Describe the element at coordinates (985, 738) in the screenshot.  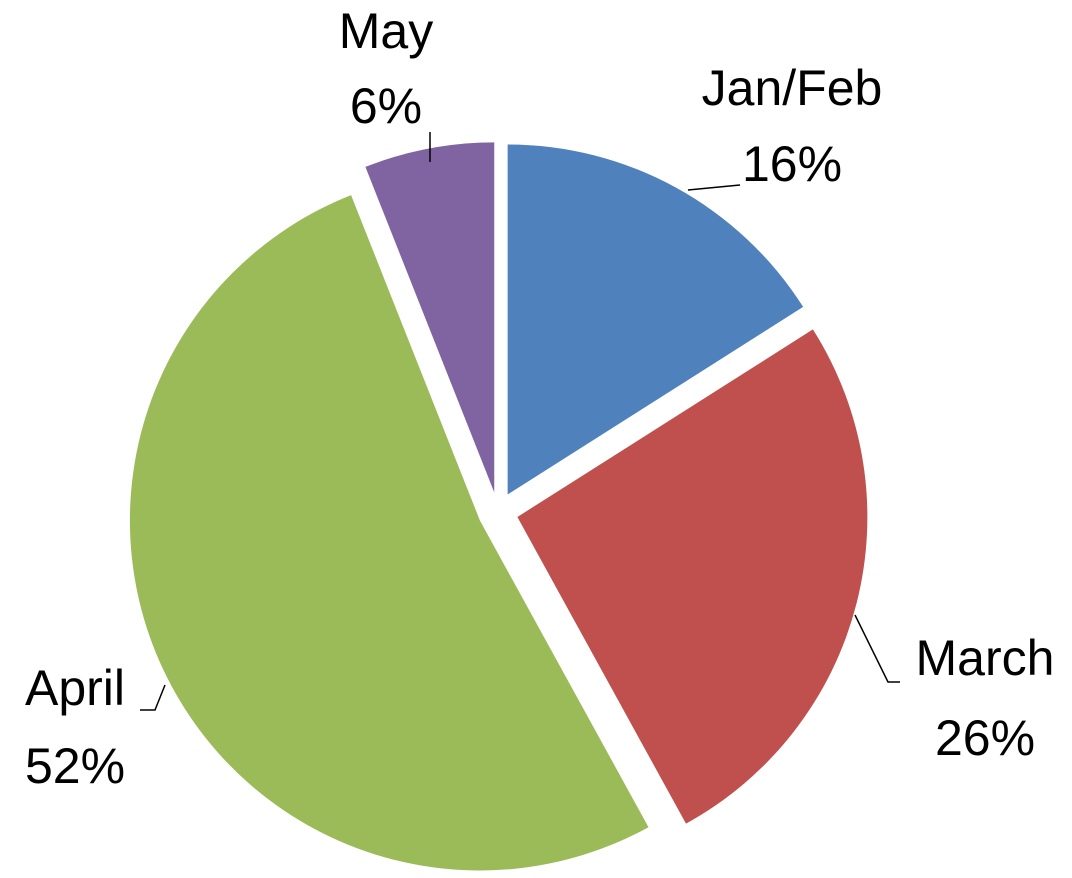
I see `slice-value: 26%` at that location.